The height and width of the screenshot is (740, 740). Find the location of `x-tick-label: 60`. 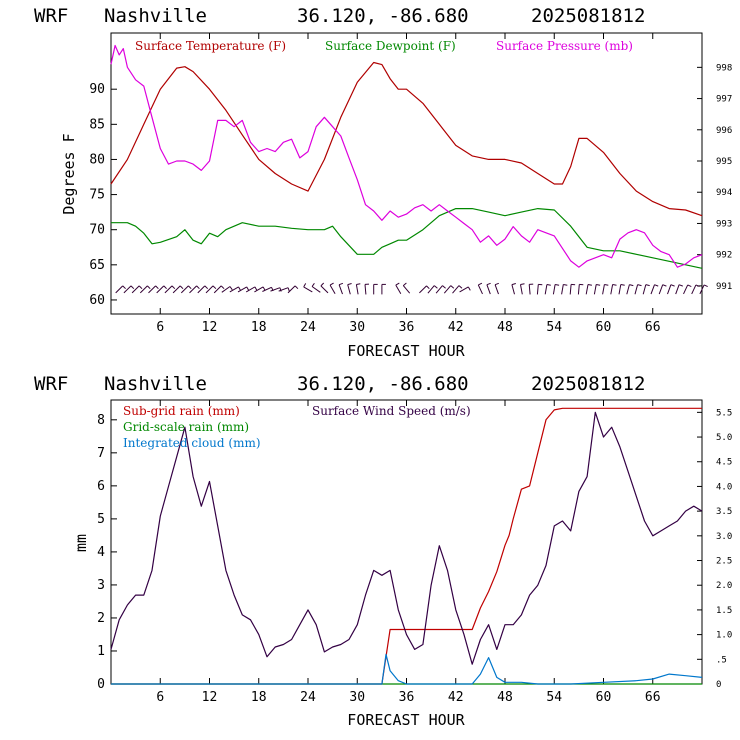

x-tick-label: 60 is located at coordinates (604, 327).